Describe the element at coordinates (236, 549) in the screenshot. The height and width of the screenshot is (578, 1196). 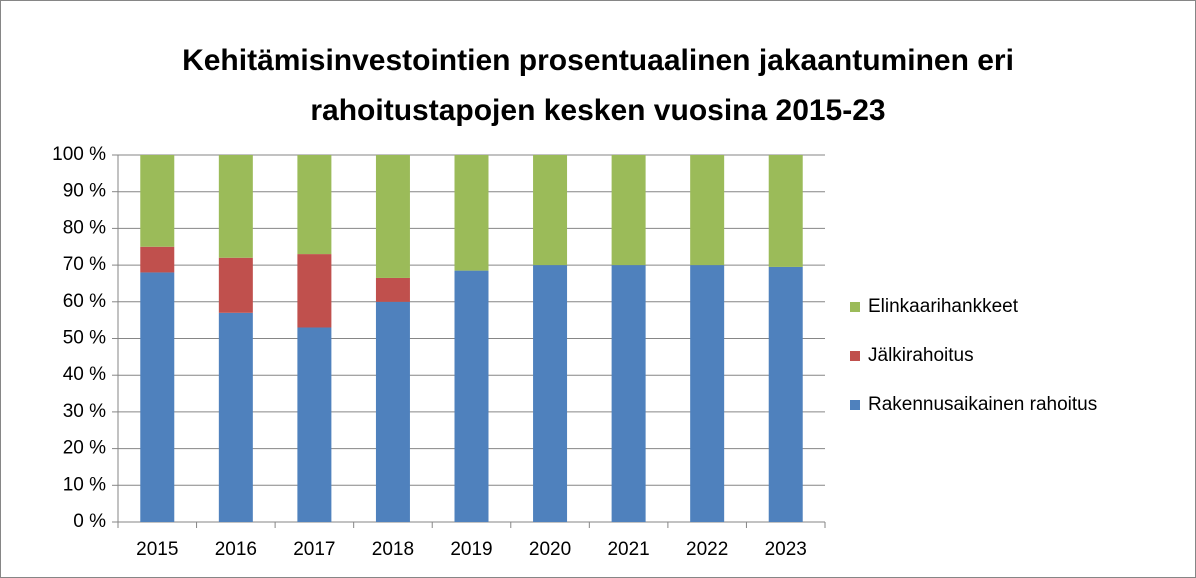
I see `x-tick-label: 2016` at that location.